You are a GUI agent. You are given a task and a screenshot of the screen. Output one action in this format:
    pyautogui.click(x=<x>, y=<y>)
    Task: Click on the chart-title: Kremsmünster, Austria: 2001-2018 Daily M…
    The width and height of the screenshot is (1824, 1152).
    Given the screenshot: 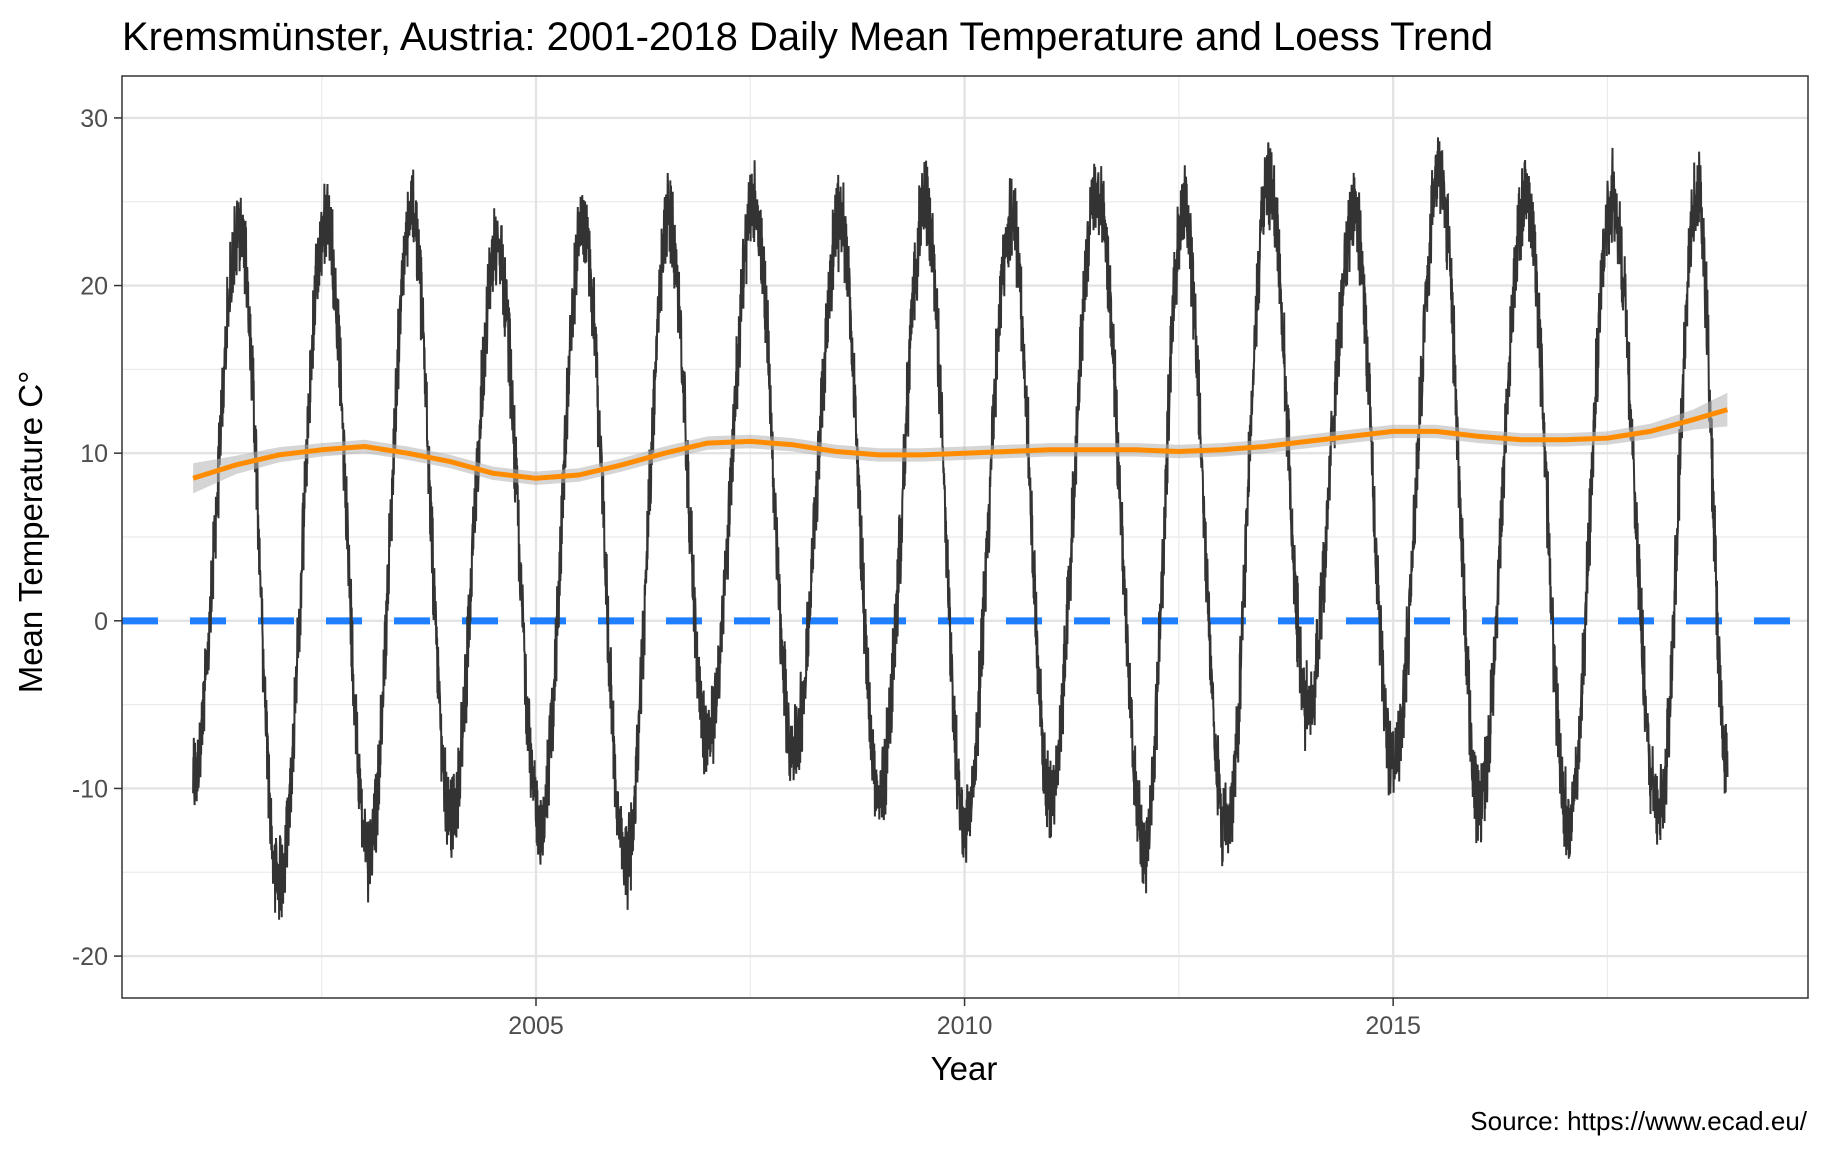 What is the action you would take?
    pyautogui.click(x=807, y=37)
    